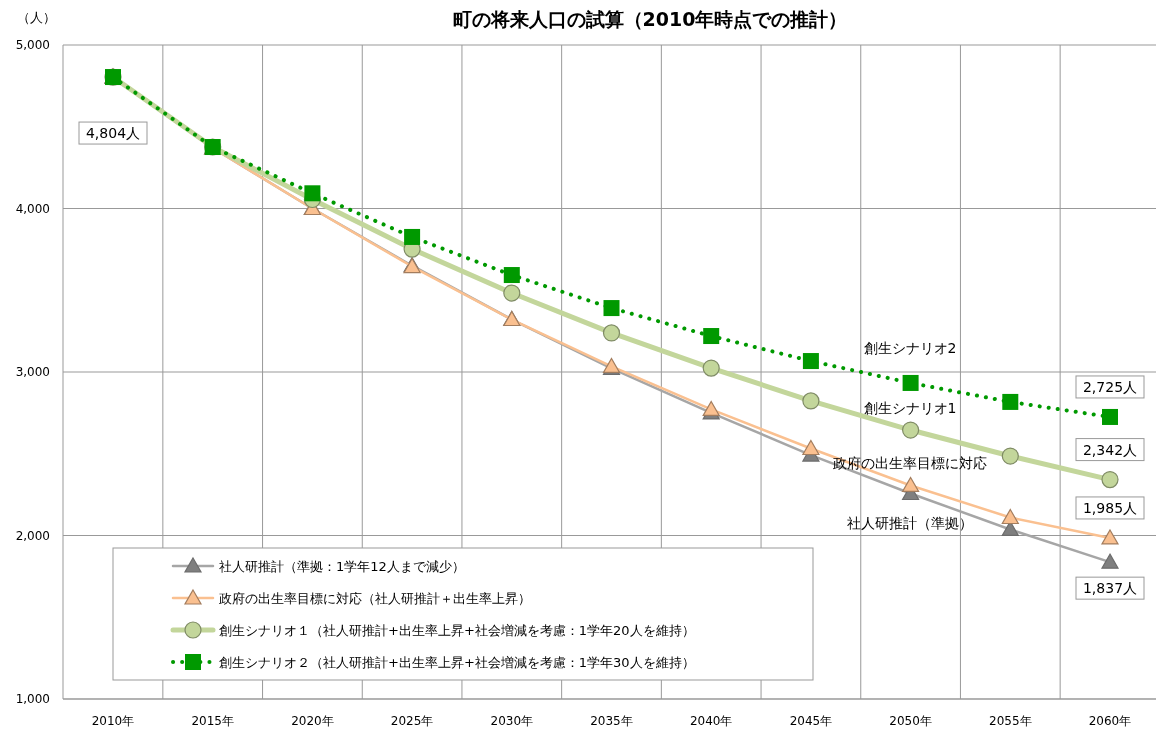 This screenshot has height=731, width=1156. What do you see at coordinates (457, 662) in the screenshot?
I see `legend-label: 創生シナリオ２（社人研推計+出生率上昇+社会増減を考慮：1学年30人を維持）` at bounding box center [457, 662].